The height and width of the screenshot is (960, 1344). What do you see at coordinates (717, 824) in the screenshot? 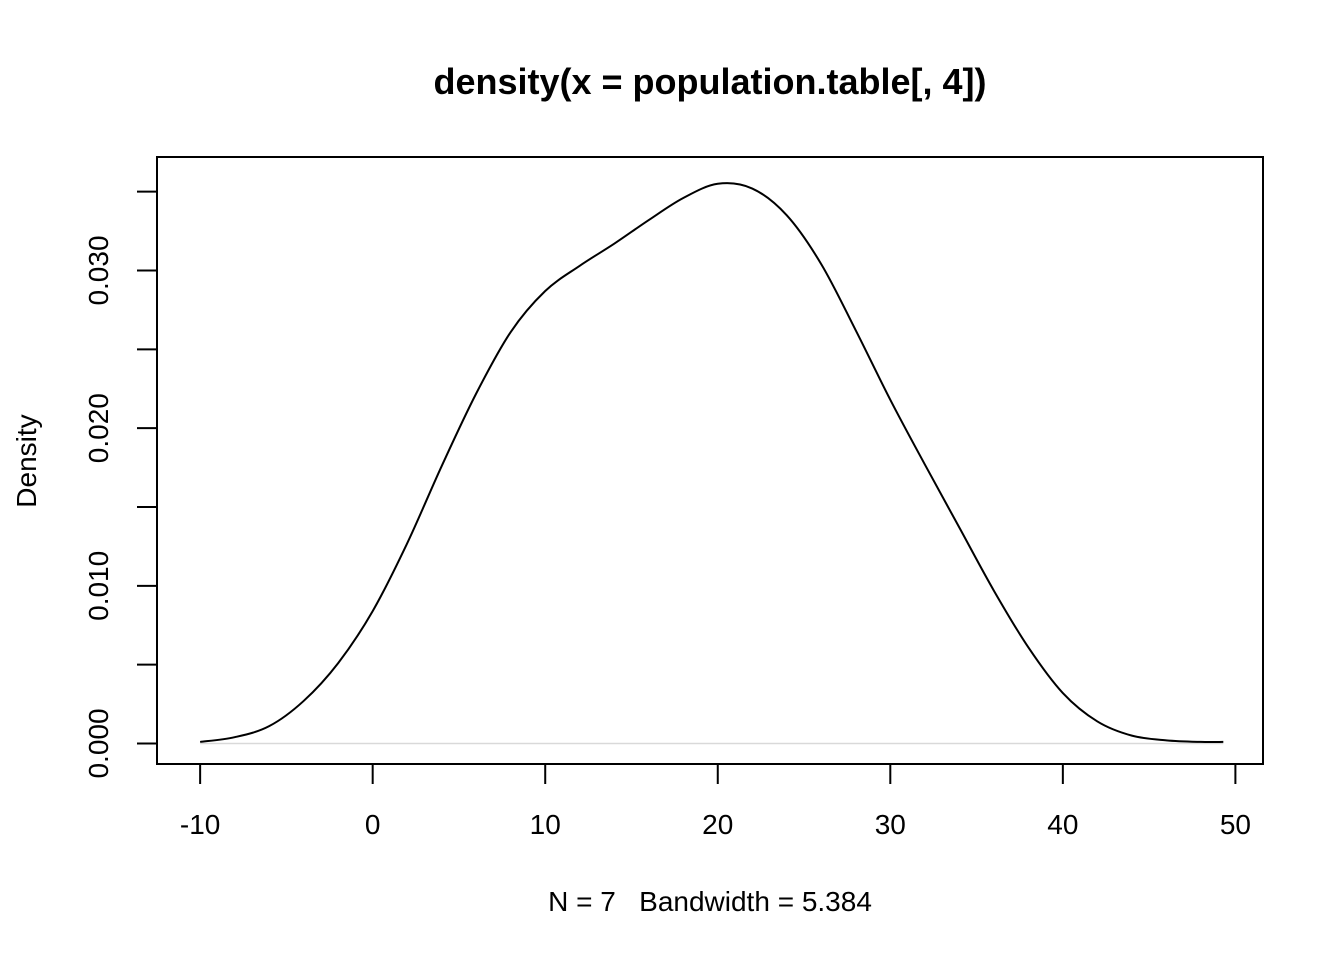
I see `x-tick-label: 20` at bounding box center [717, 824].